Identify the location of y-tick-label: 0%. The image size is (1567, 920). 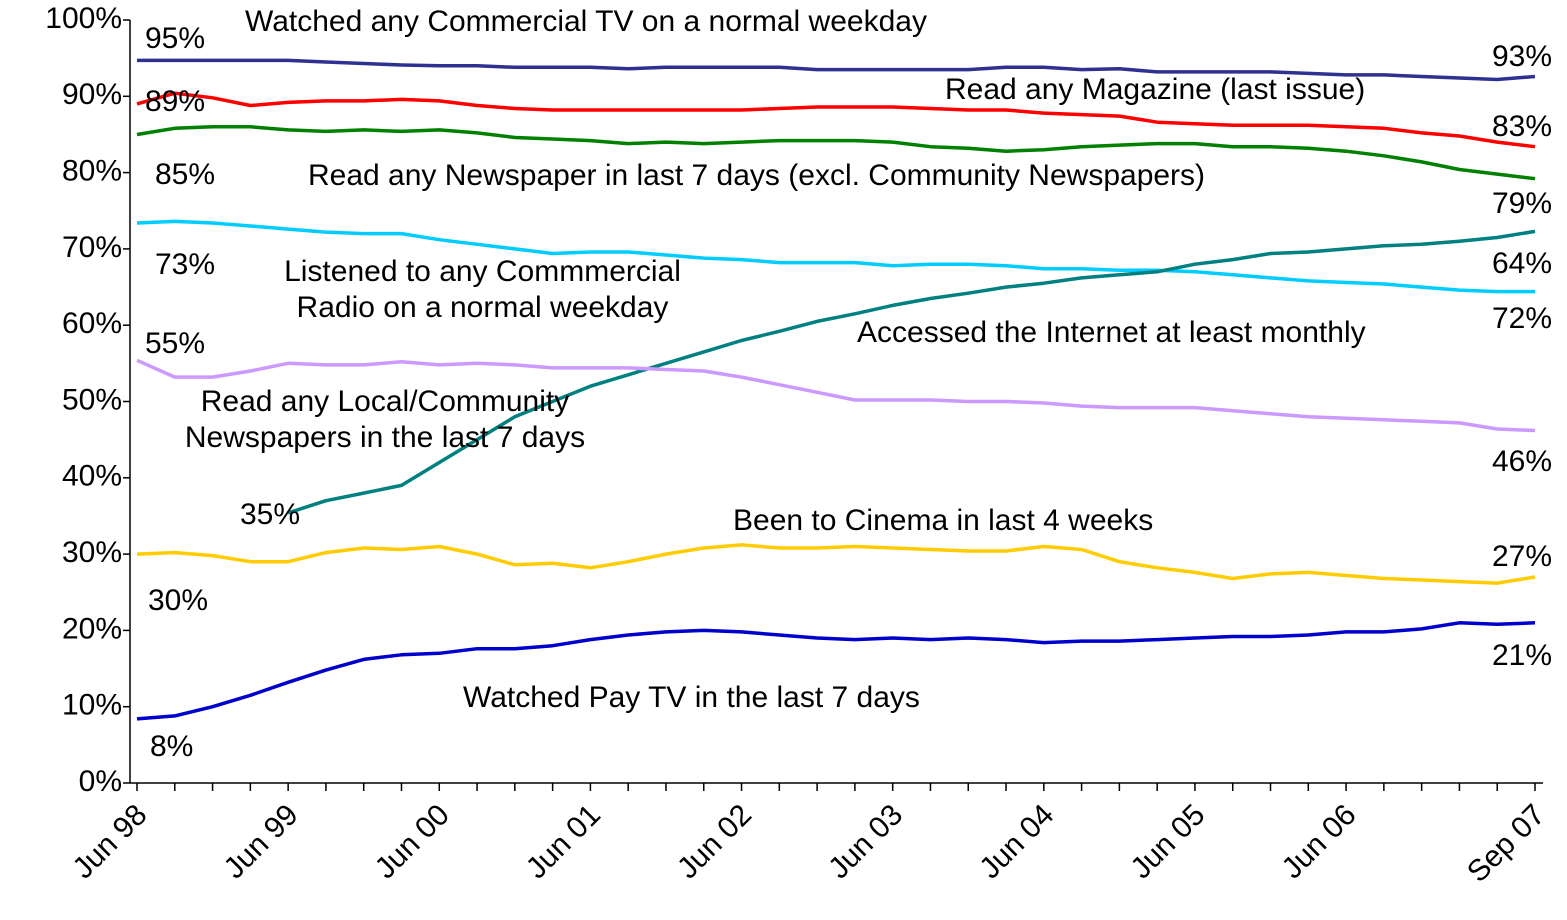
(100, 781).